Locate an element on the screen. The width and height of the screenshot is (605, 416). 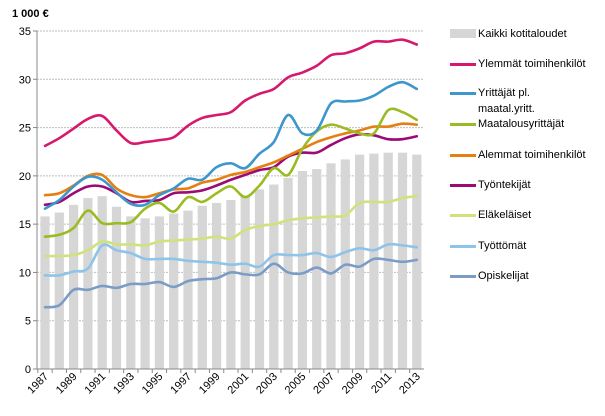
series-line-työntekijät is located at coordinates (231, 169).